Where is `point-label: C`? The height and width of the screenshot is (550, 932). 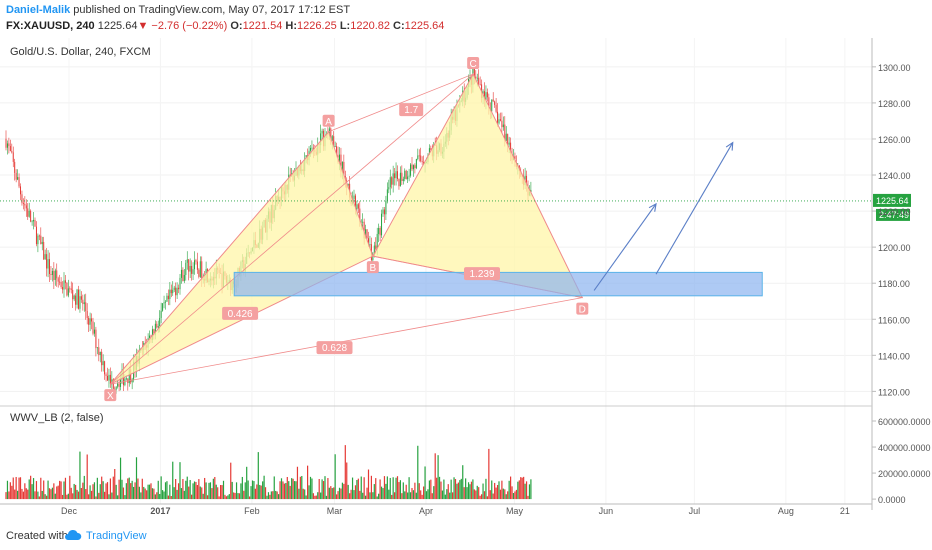
point-label: C is located at coordinates (473, 64).